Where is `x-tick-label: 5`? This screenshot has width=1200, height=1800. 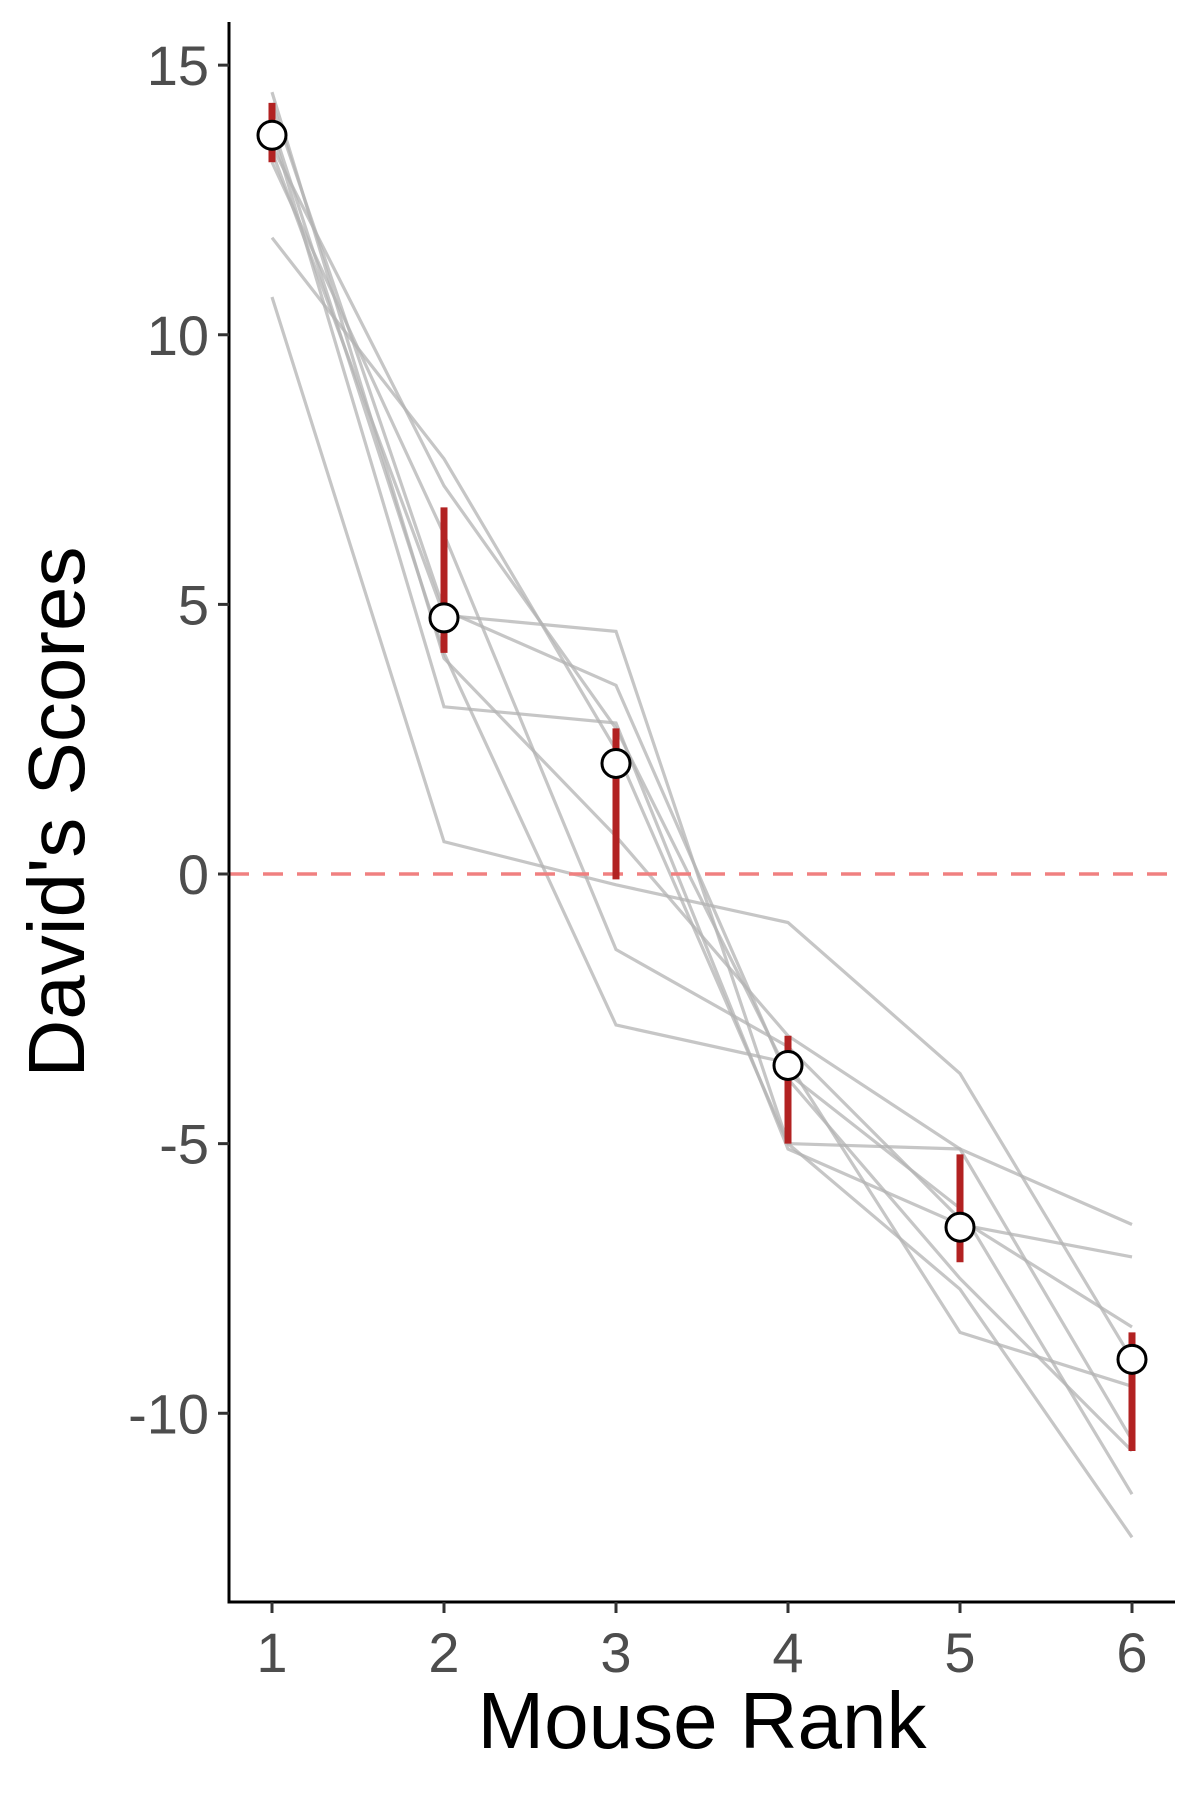 x-tick-label: 5 is located at coordinates (959, 1652).